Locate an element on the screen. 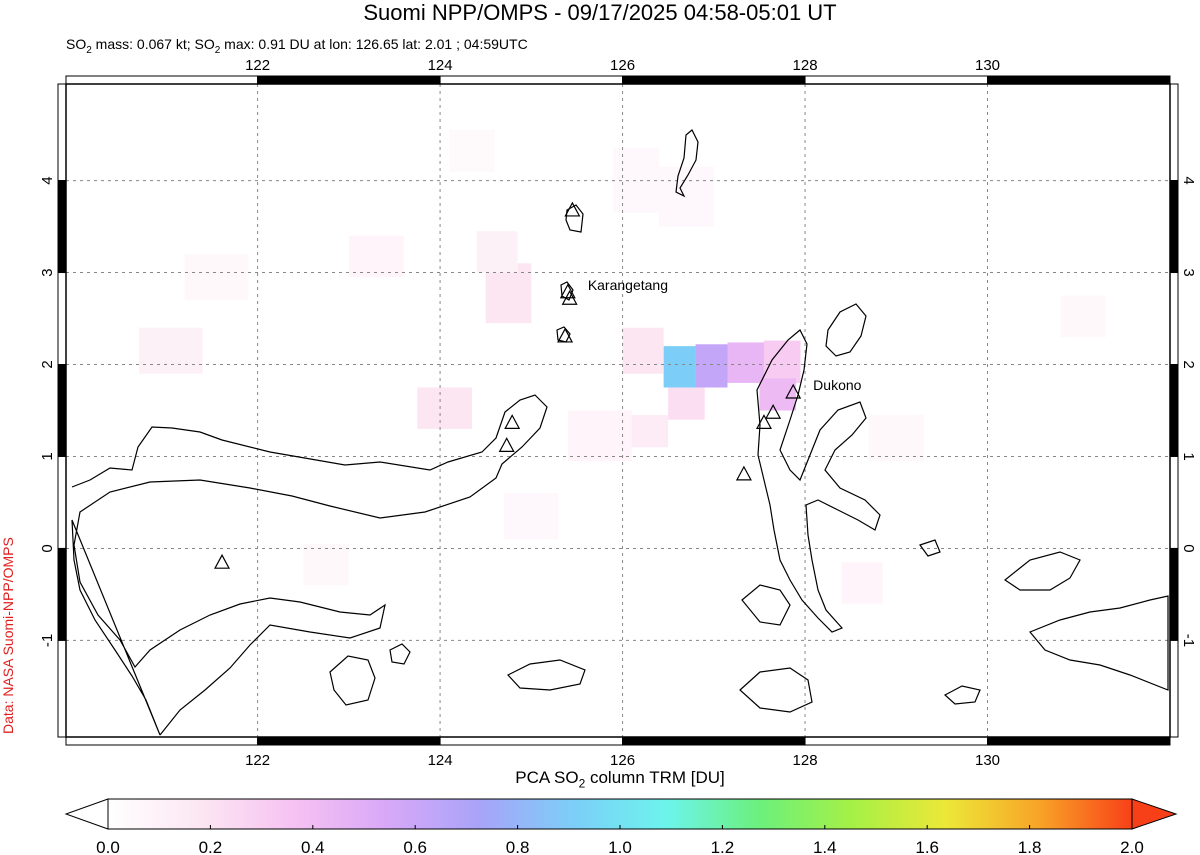 Image resolution: width=1200 pixels, height=855 pixels. volcano-label: Karangetang is located at coordinates (628, 285).